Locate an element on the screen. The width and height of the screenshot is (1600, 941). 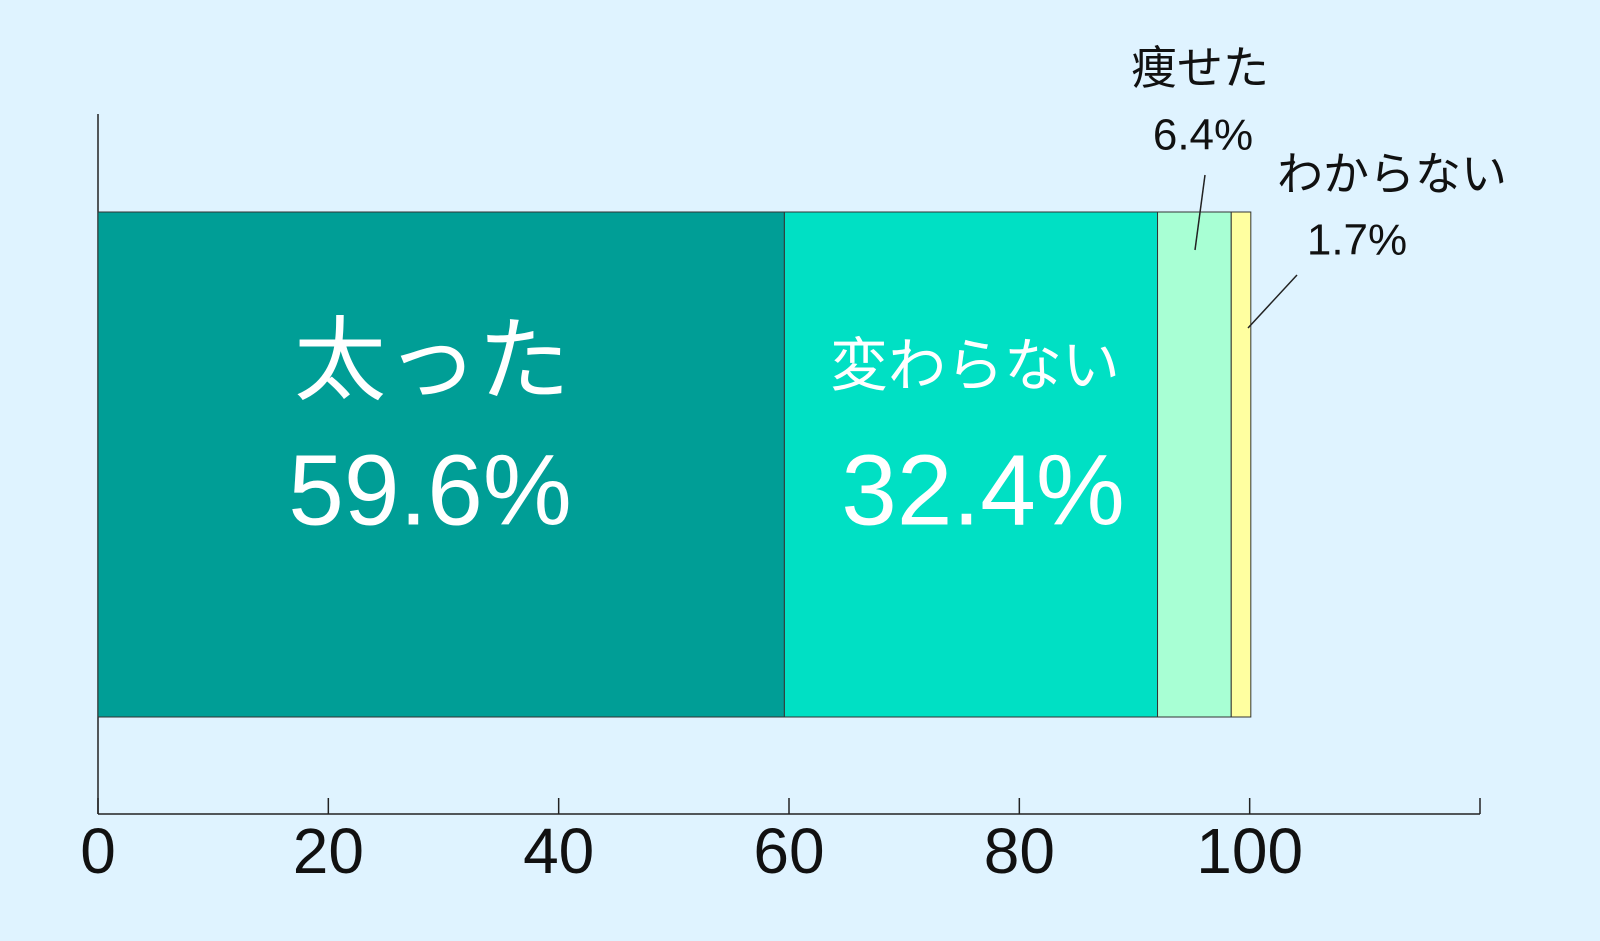
x-tick-label: 80 is located at coordinates (1019, 851).